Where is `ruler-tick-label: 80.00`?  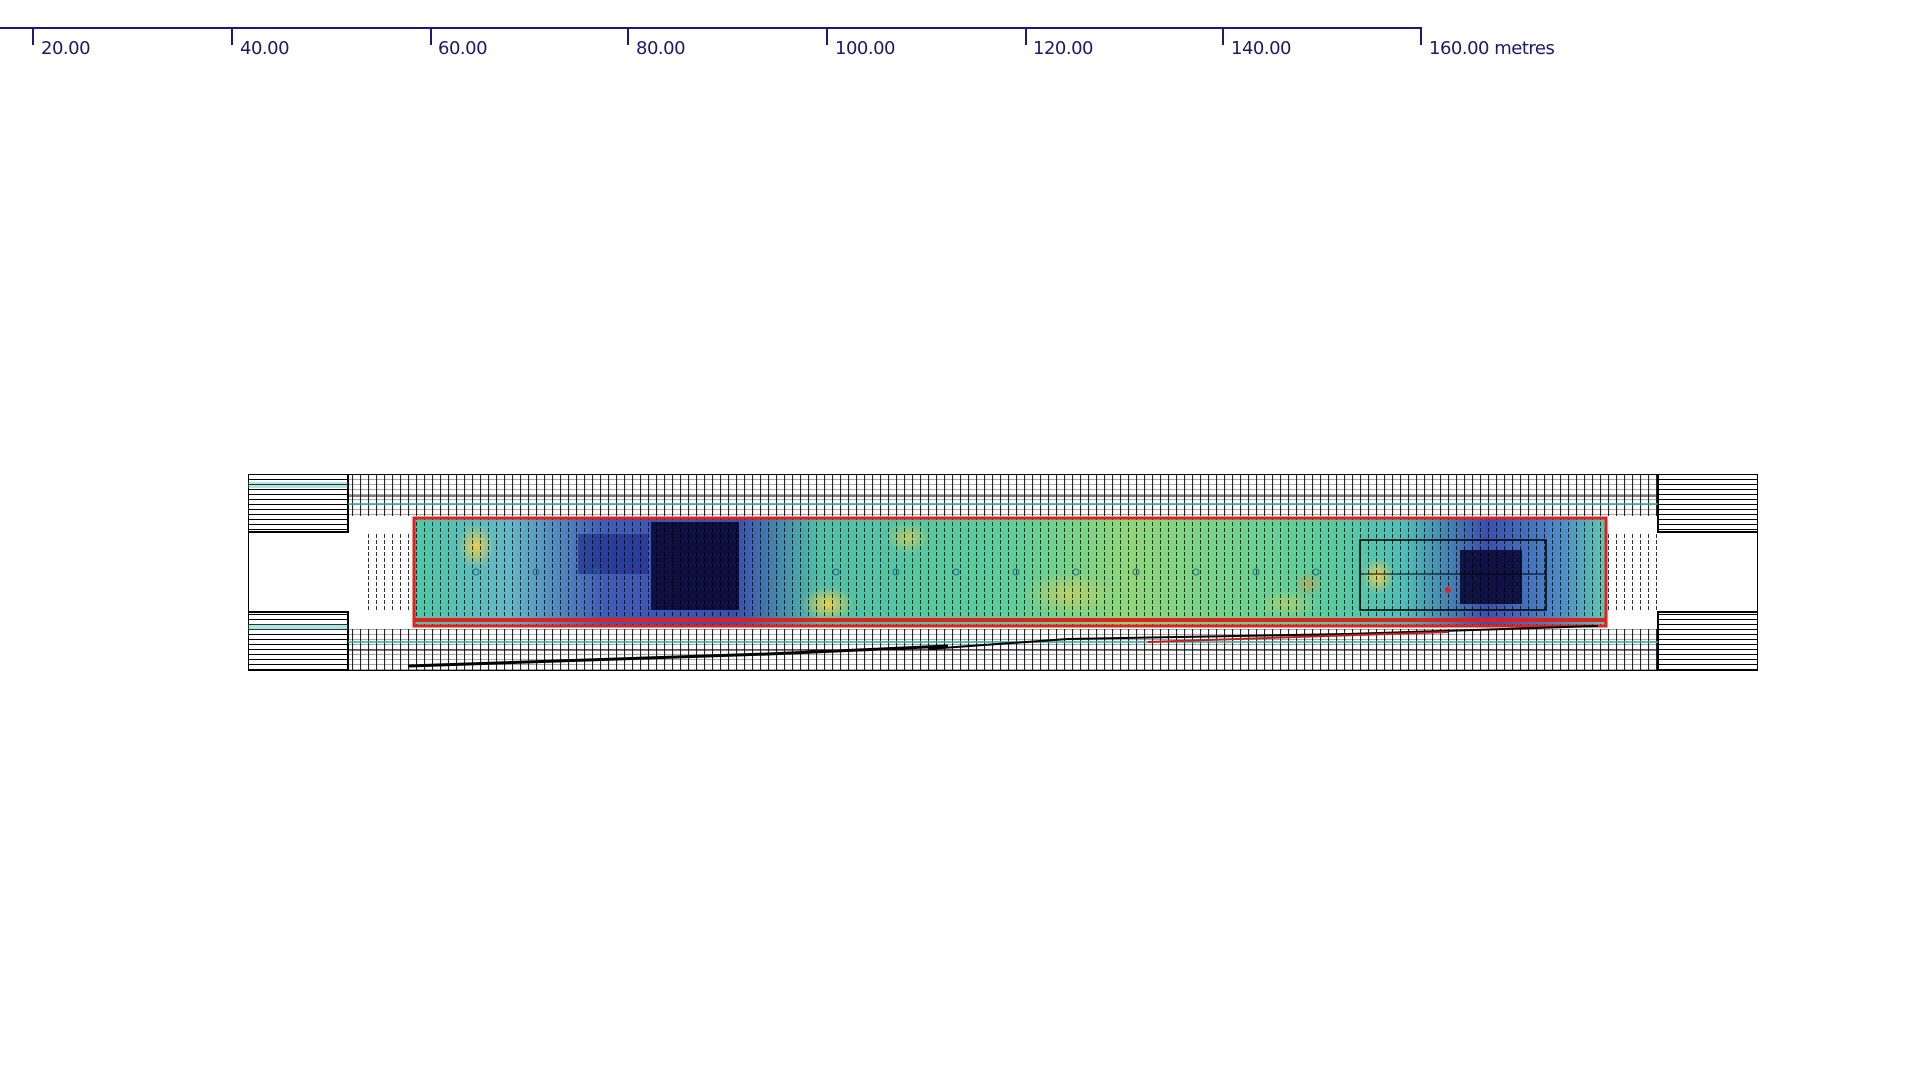 ruler-tick-label: 80.00 is located at coordinates (661, 48).